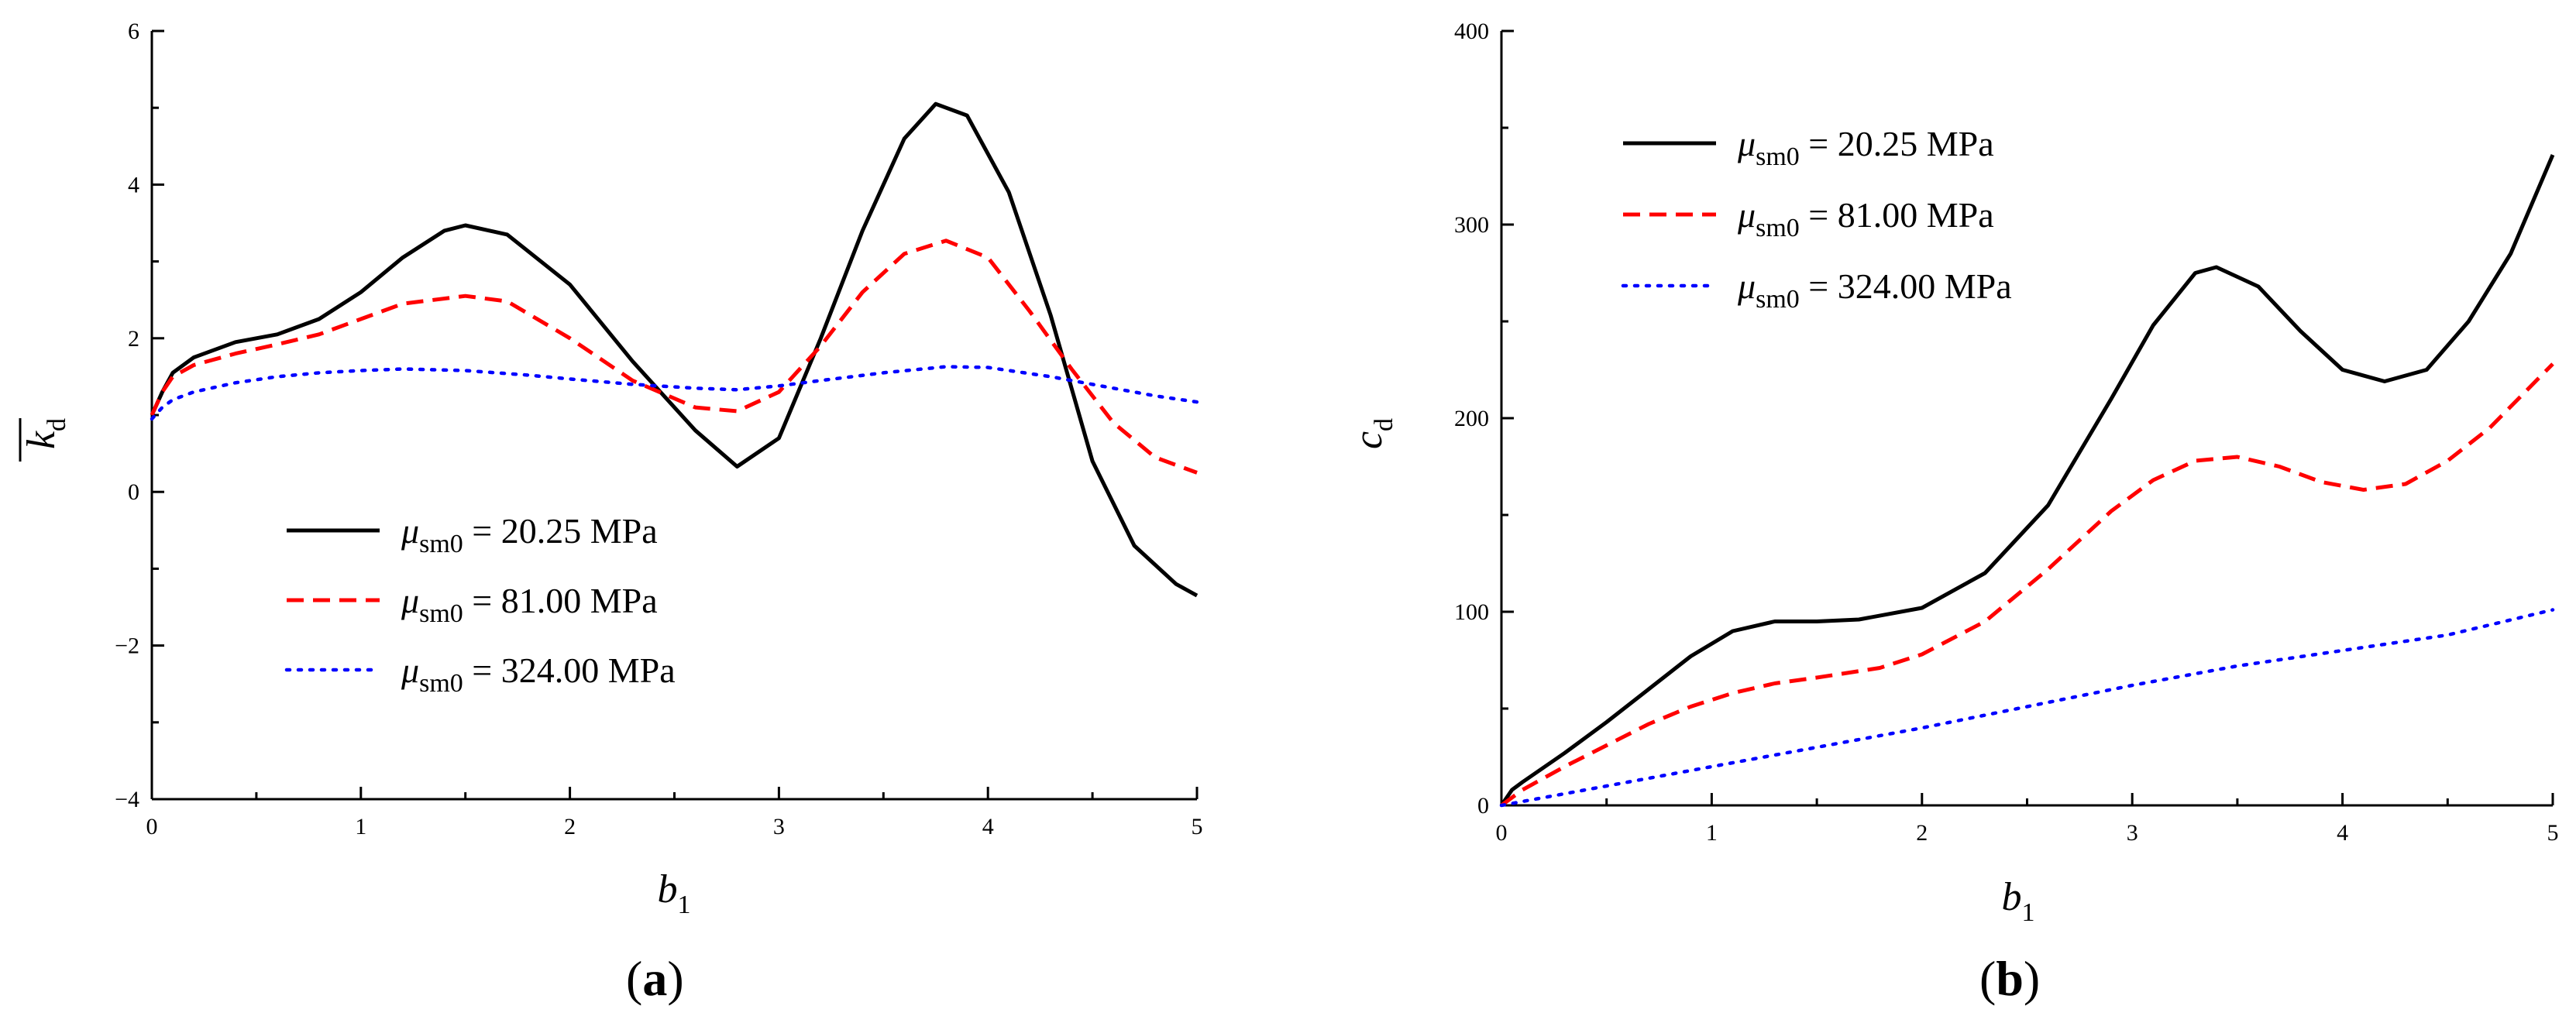 Image resolution: width=2576 pixels, height=1016 pixels. Describe the element at coordinates (1471, 418) in the screenshot. I see `y-tick-label: 200` at that location.